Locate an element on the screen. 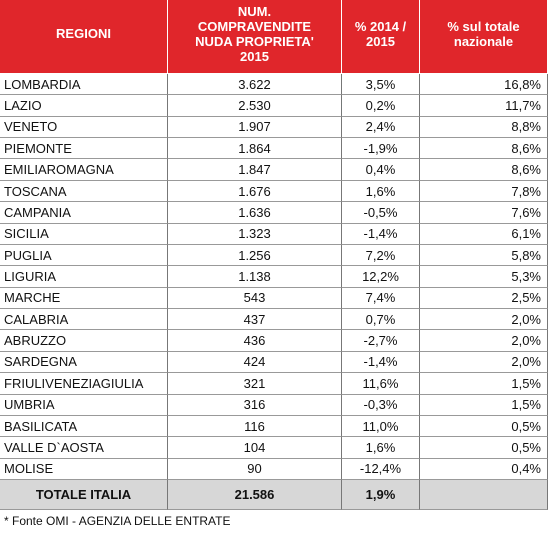 The width and height of the screenshot is (550, 536). table-cell: 7,2% is located at coordinates (381, 255).